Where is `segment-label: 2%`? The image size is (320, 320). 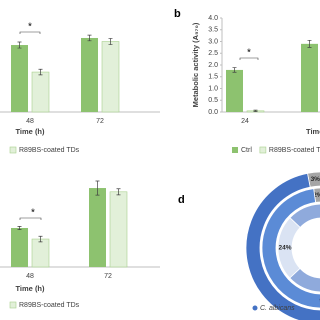 segment-label: 2% is located at coordinates (316, 195).